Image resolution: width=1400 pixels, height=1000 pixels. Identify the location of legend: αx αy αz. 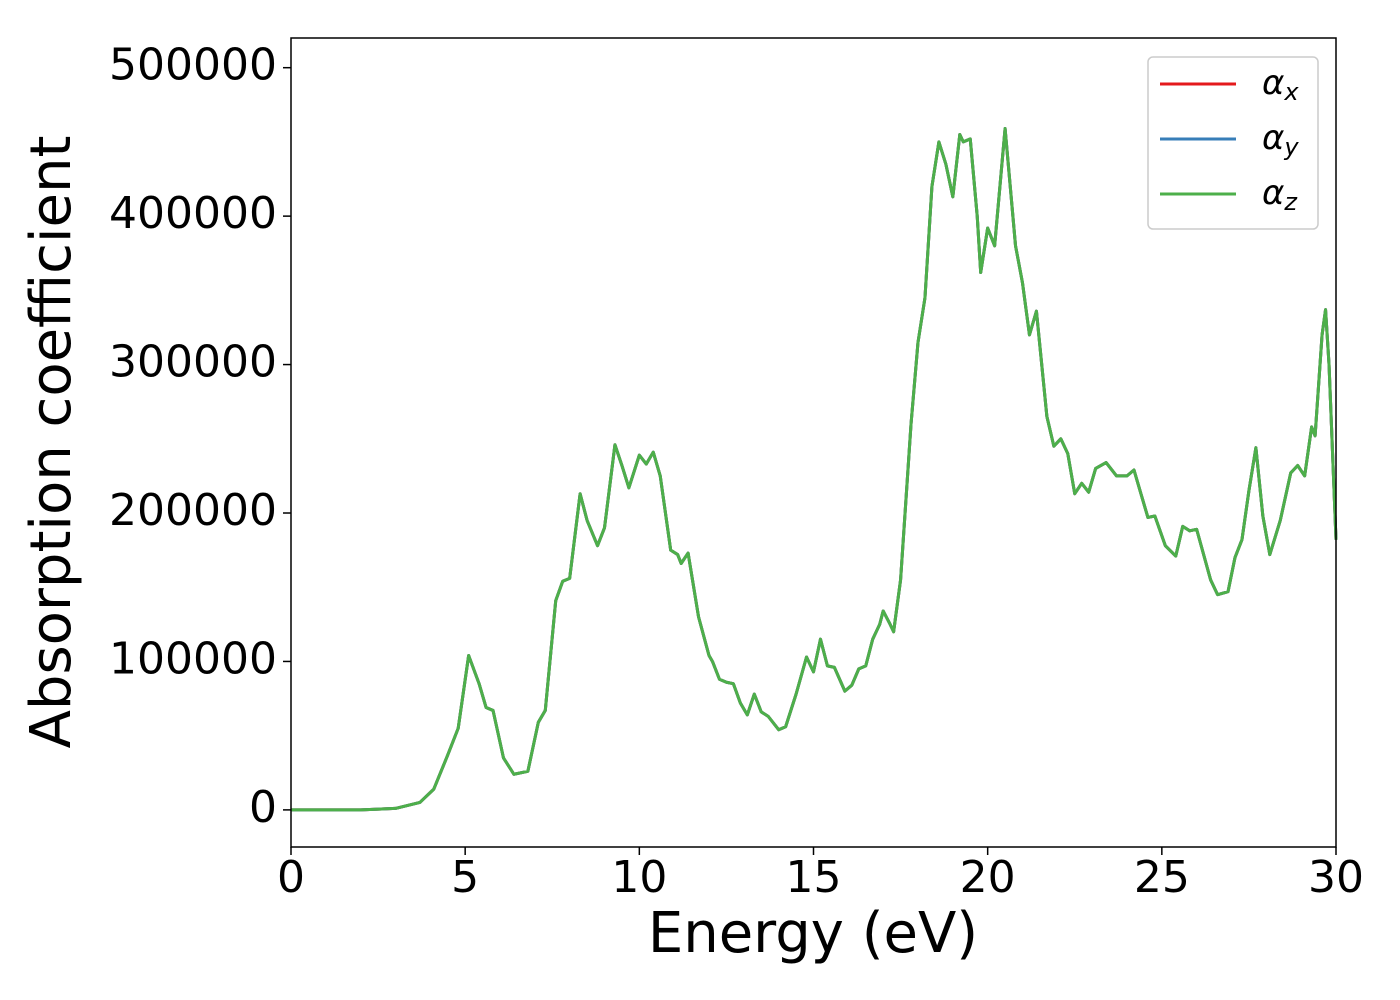
(1233, 143).